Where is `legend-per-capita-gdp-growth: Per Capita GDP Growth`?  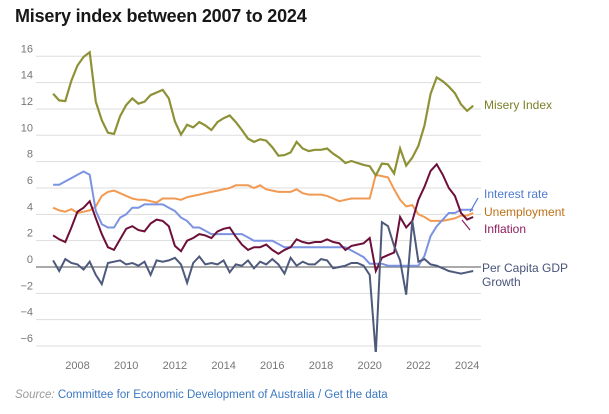 legend-per-capita-gdp-growth: Per Capita GDP Growth is located at coordinates (525, 275).